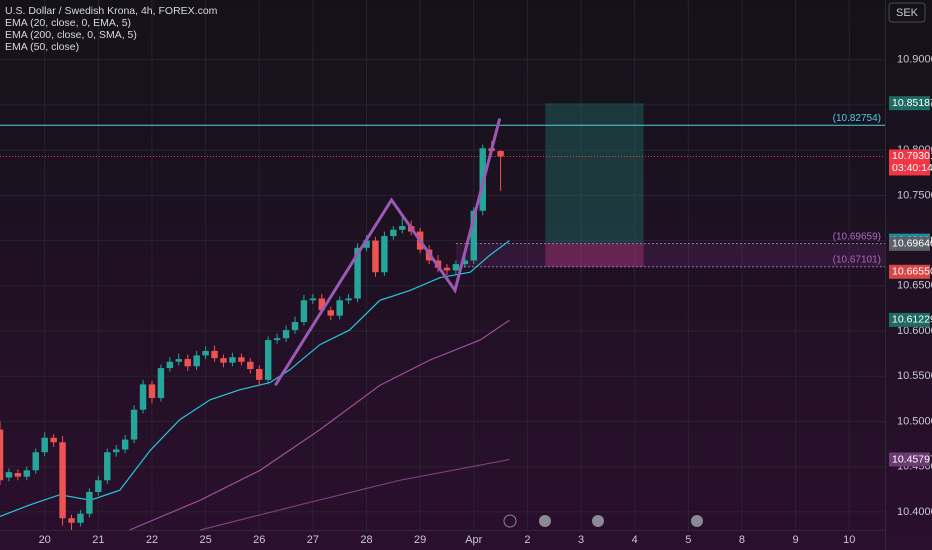  What do you see at coordinates (914, 512) in the screenshot?
I see `y-tick-label: 10.40000` at bounding box center [914, 512].